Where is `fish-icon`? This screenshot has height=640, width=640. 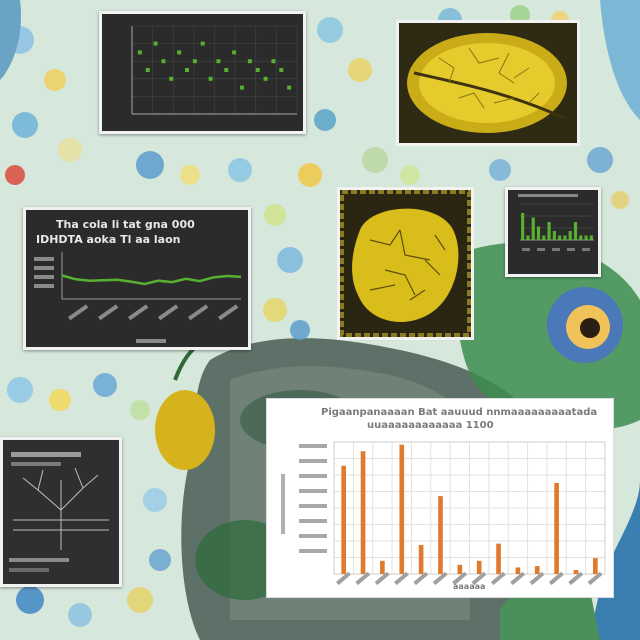 fish-icon is located at coordinates (620, 60).